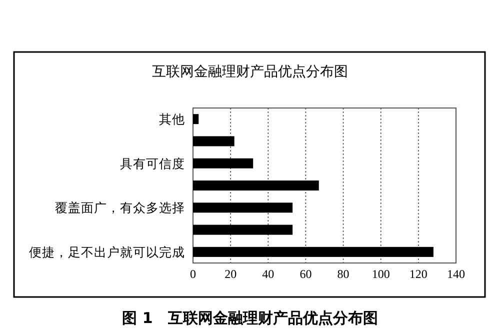 The height and width of the screenshot is (335, 500). What do you see at coordinates (250, 318) in the screenshot?
I see `caption: 图 1 互联网金融理财产品优点分布图` at bounding box center [250, 318].